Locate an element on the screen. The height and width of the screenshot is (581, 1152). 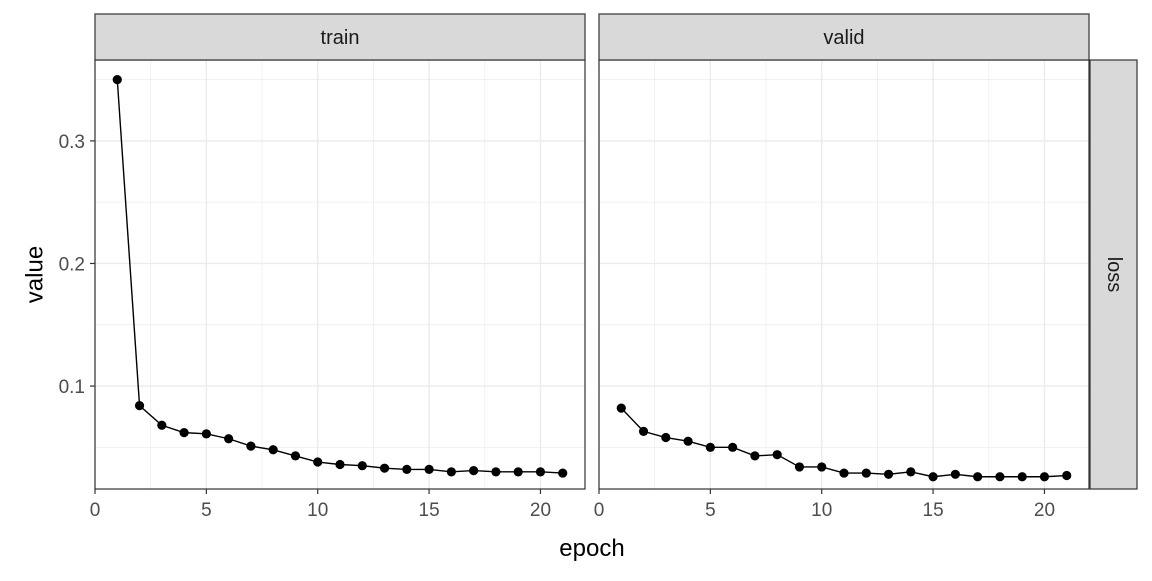
facet-strip-label: train is located at coordinates (340, 38).